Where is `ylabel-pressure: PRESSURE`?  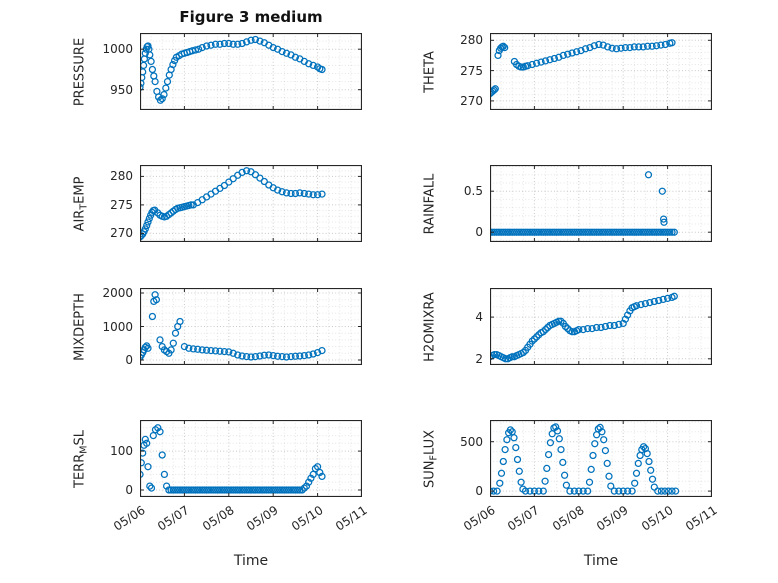
ylabel-pressure: PRESSURE is located at coordinates (80, 71).